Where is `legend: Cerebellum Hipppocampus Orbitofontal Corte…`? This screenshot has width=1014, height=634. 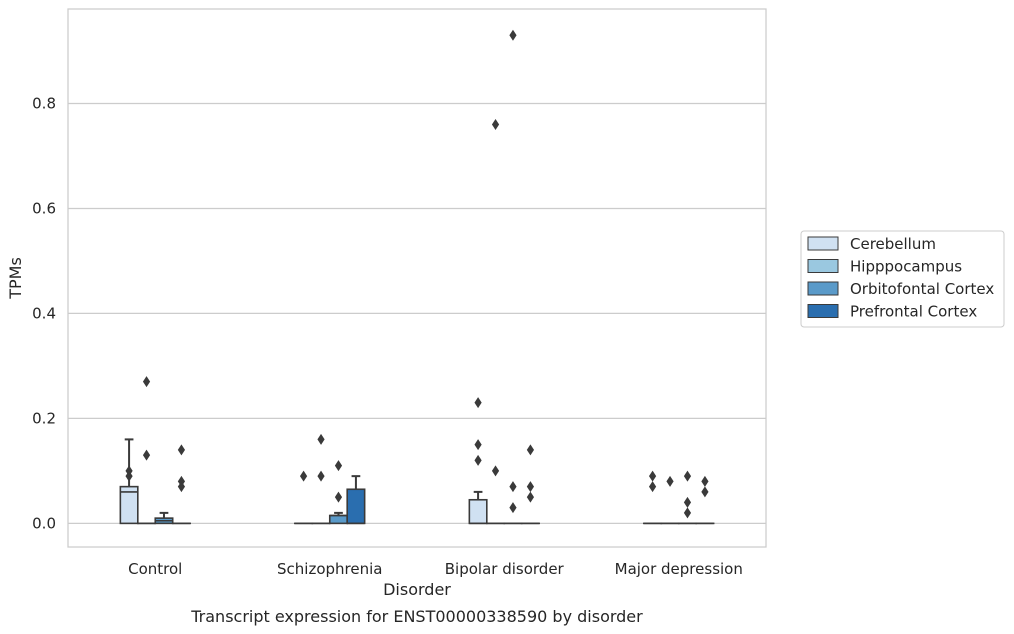
legend: Cerebellum Hipppocampus Orbitofontal Corte… is located at coordinates (902, 279).